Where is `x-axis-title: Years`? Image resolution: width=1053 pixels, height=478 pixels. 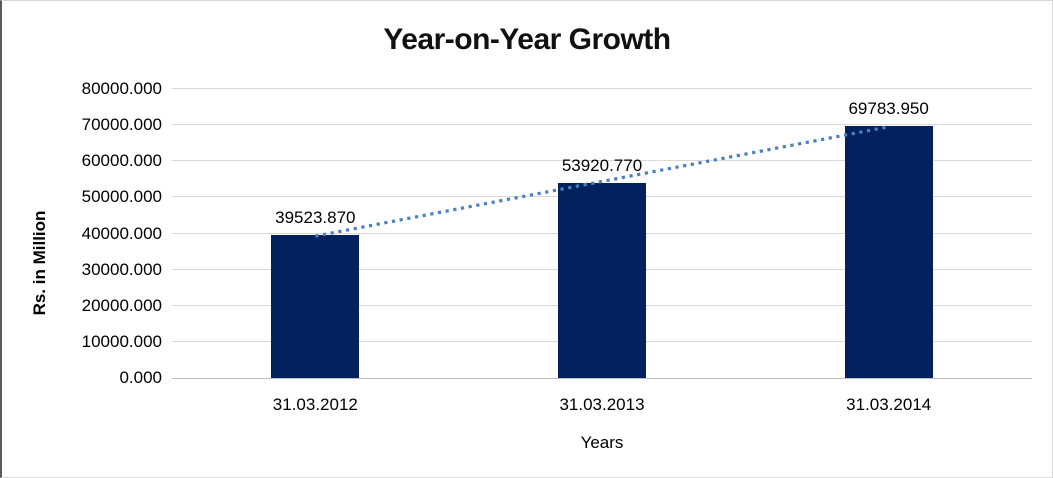
x-axis-title: Years is located at coordinates (602, 442).